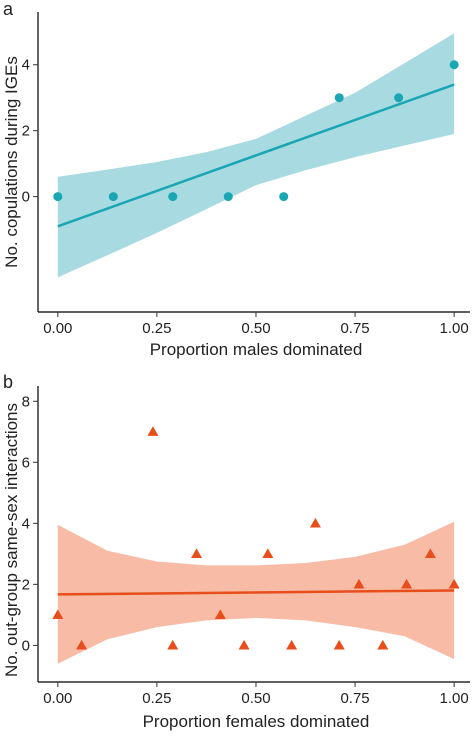 This screenshot has height=742, width=474. Describe the element at coordinates (256, 592) in the screenshot. I see `panel-b-regression-line` at that location.